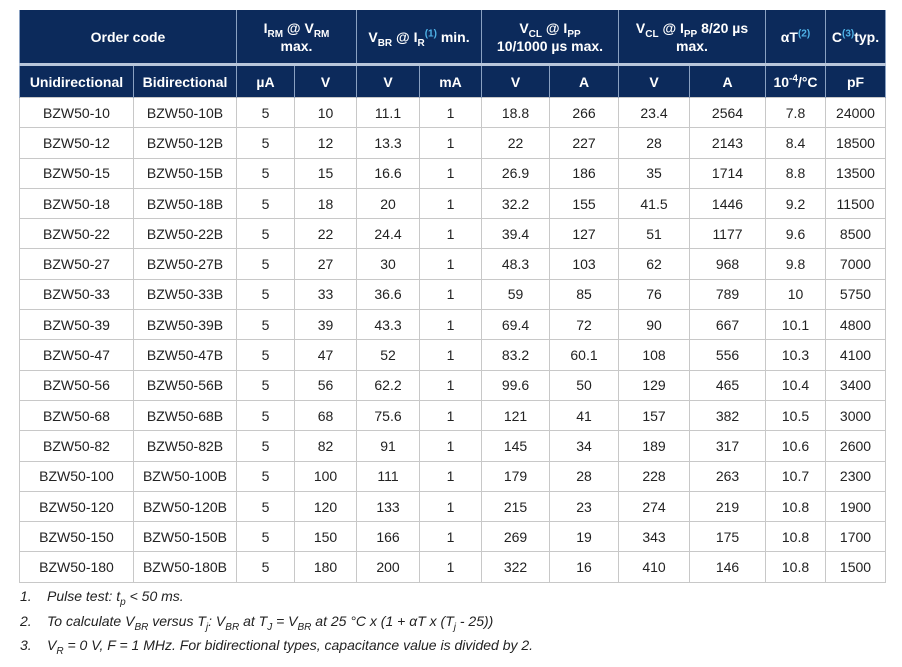 The image size is (902, 667). Describe the element at coordinates (654, 476) in the screenshot. I see `table-cell: 228` at that location.